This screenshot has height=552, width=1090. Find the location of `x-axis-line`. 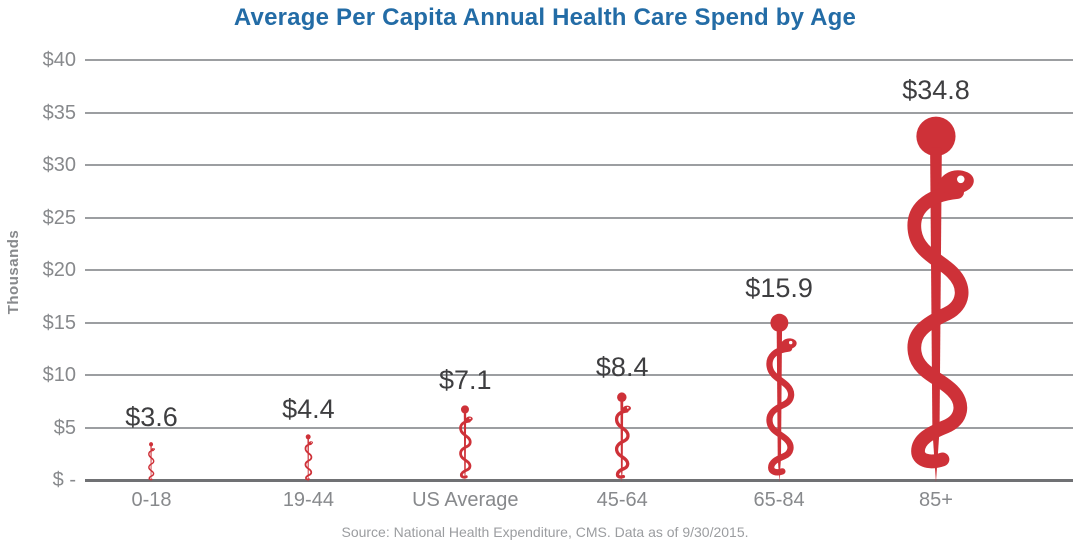

x-axis-line is located at coordinates (579, 480).